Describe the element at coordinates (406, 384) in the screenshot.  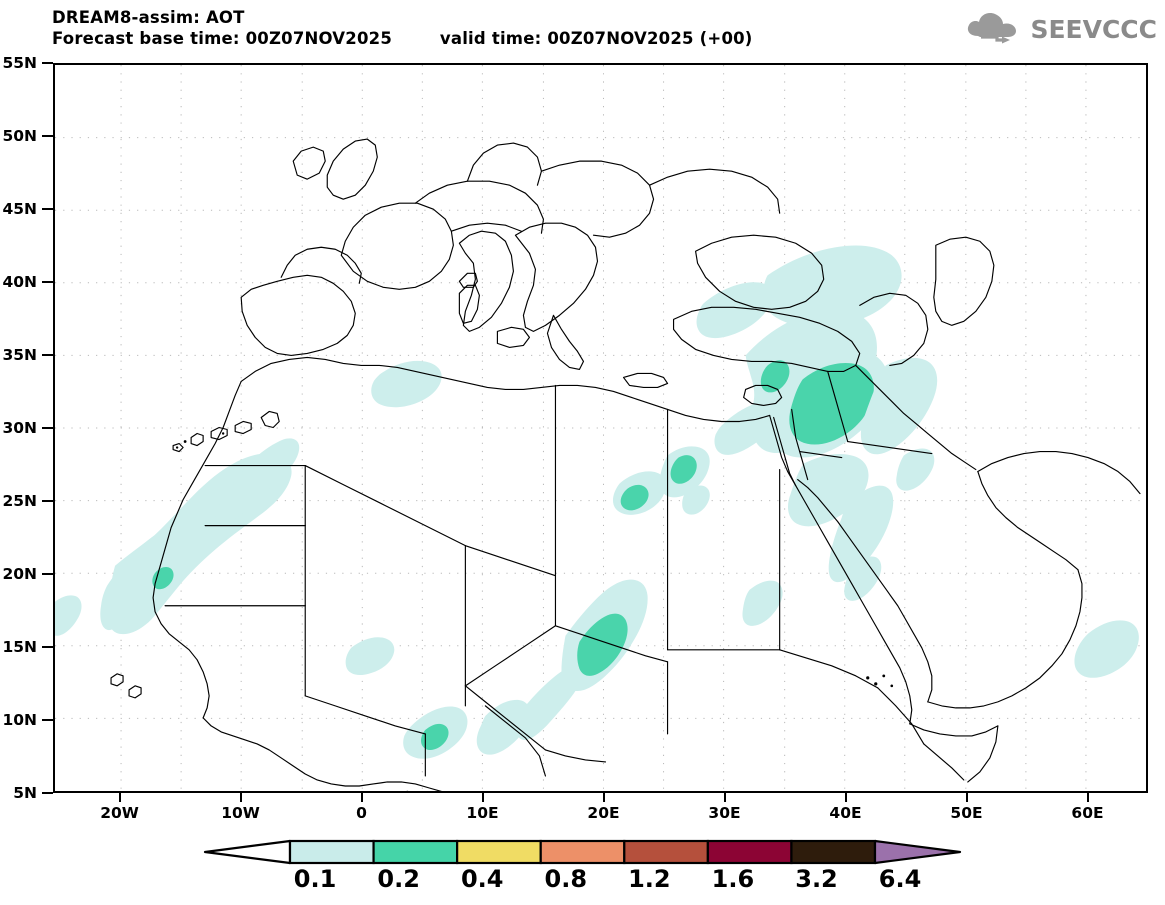
I see `aot-algeria-patch` at that location.